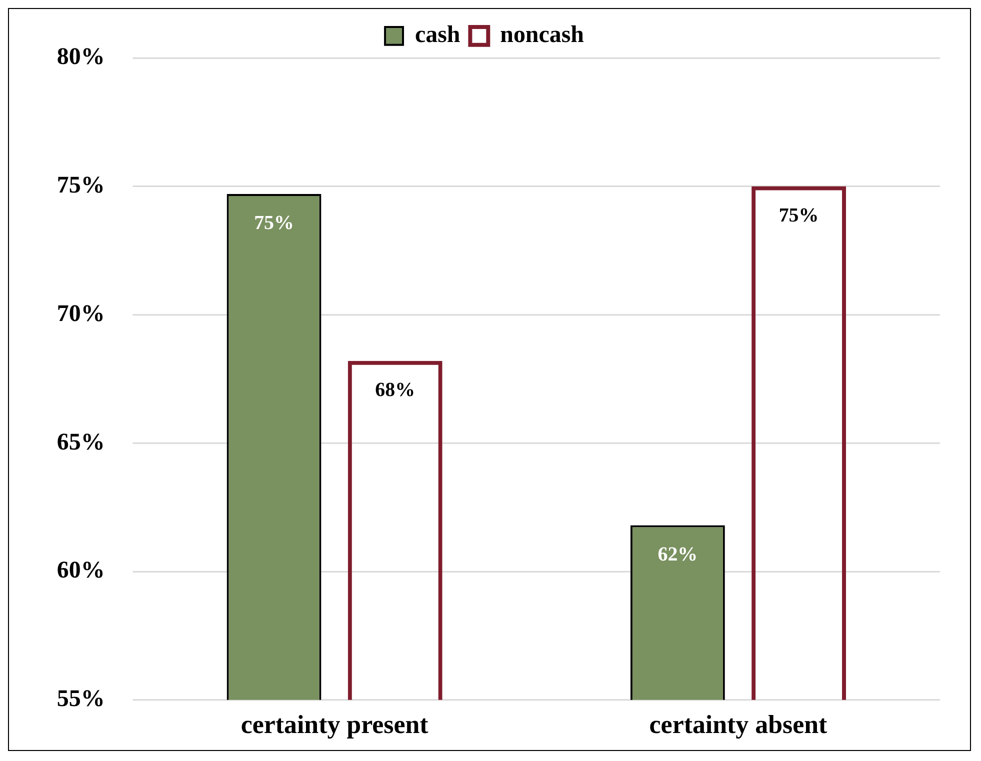  What do you see at coordinates (542, 35) in the screenshot?
I see `legend-label: noncash` at bounding box center [542, 35].